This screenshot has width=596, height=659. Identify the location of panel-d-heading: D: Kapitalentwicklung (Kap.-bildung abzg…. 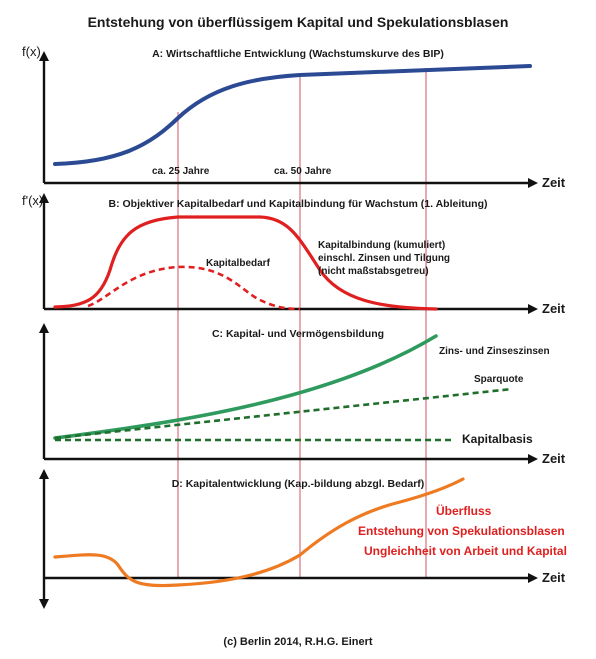
(298, 484).